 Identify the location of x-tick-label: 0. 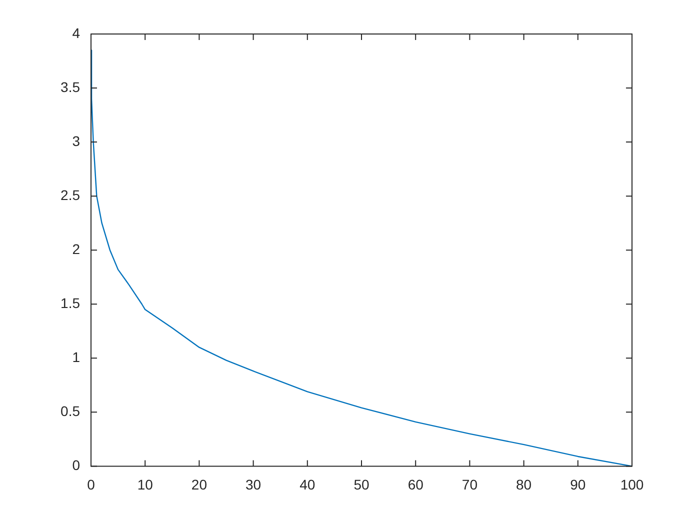
(91, 484).